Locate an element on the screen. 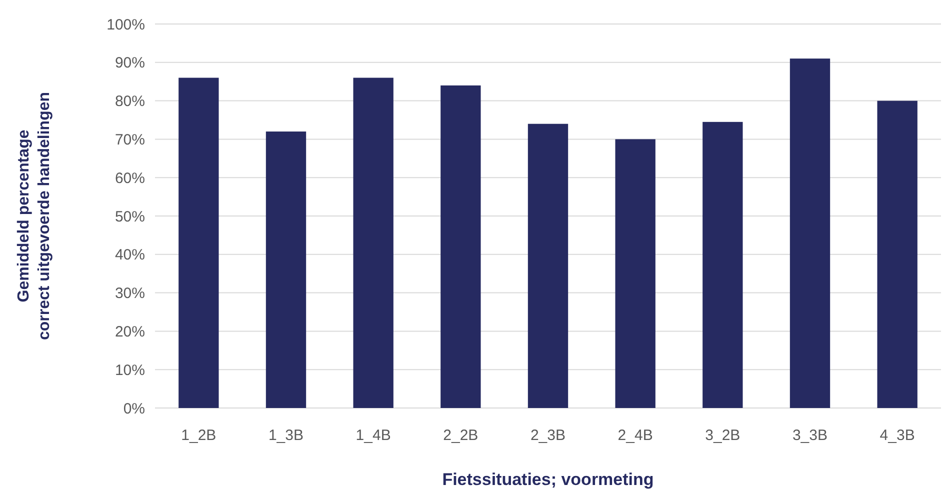  y-tick-label: 50% is located at coordinates (129, 217).